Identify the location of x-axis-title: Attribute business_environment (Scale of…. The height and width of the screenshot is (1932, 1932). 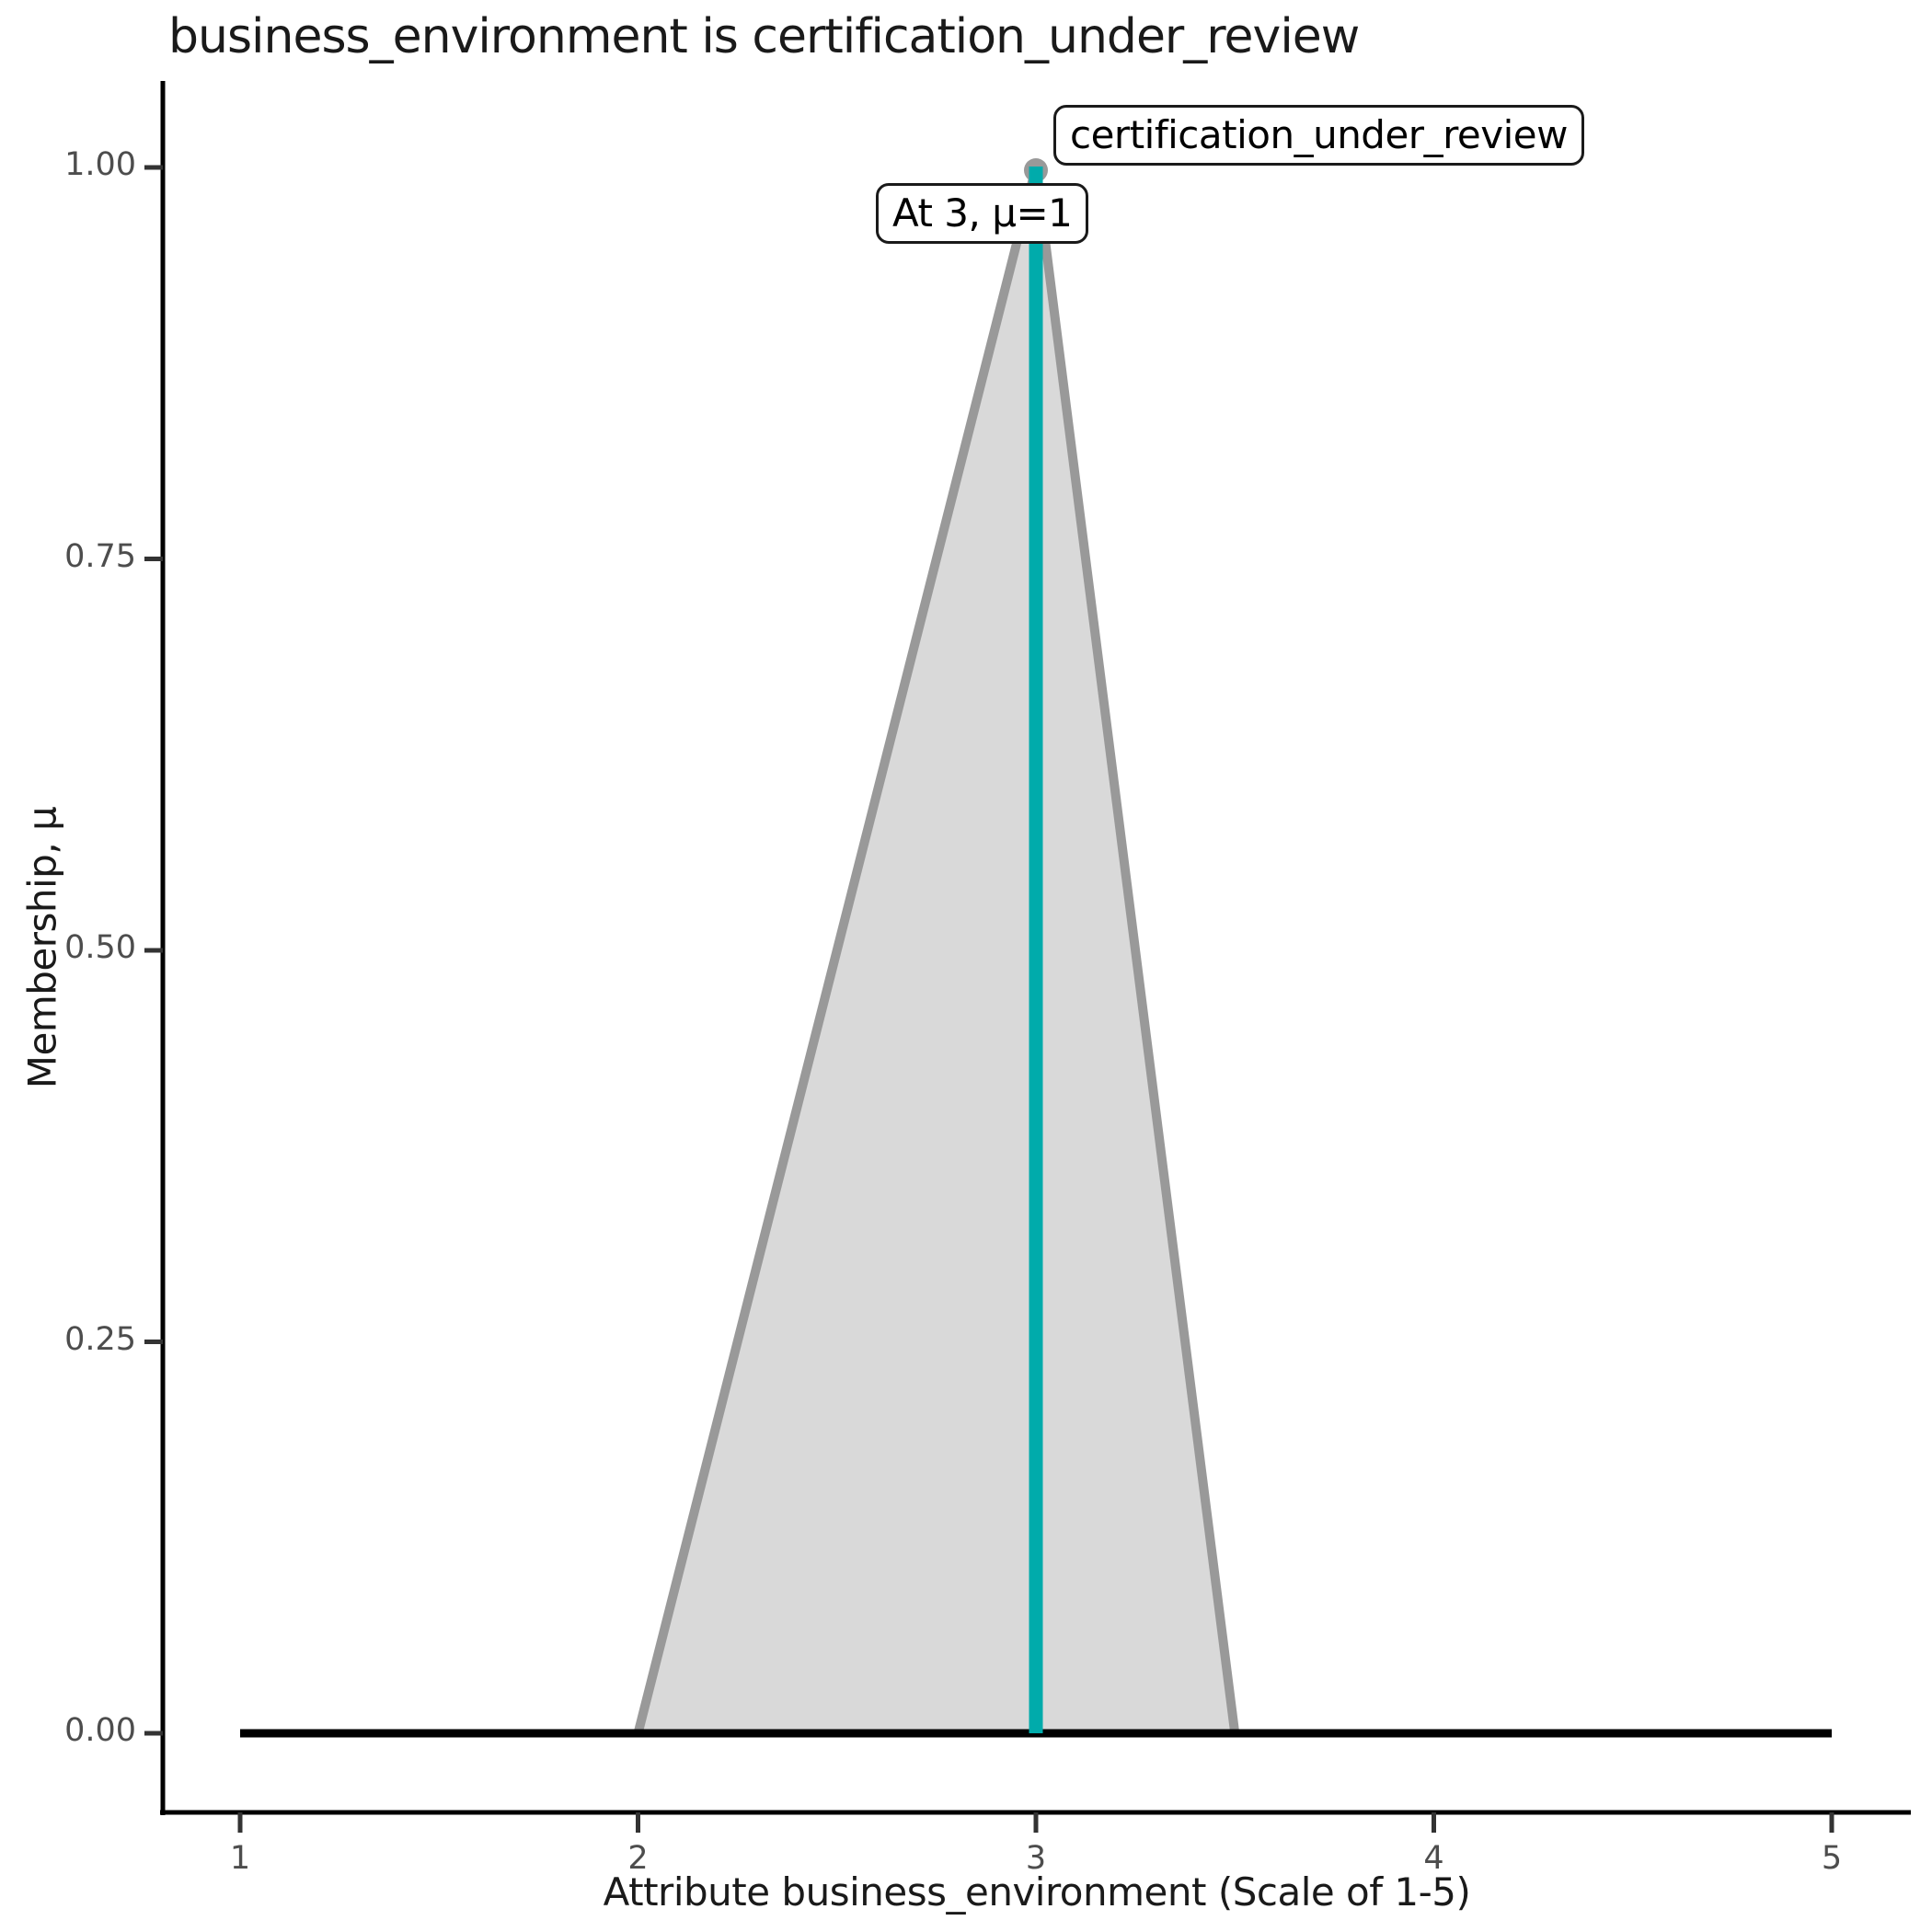
(1037, 1892).